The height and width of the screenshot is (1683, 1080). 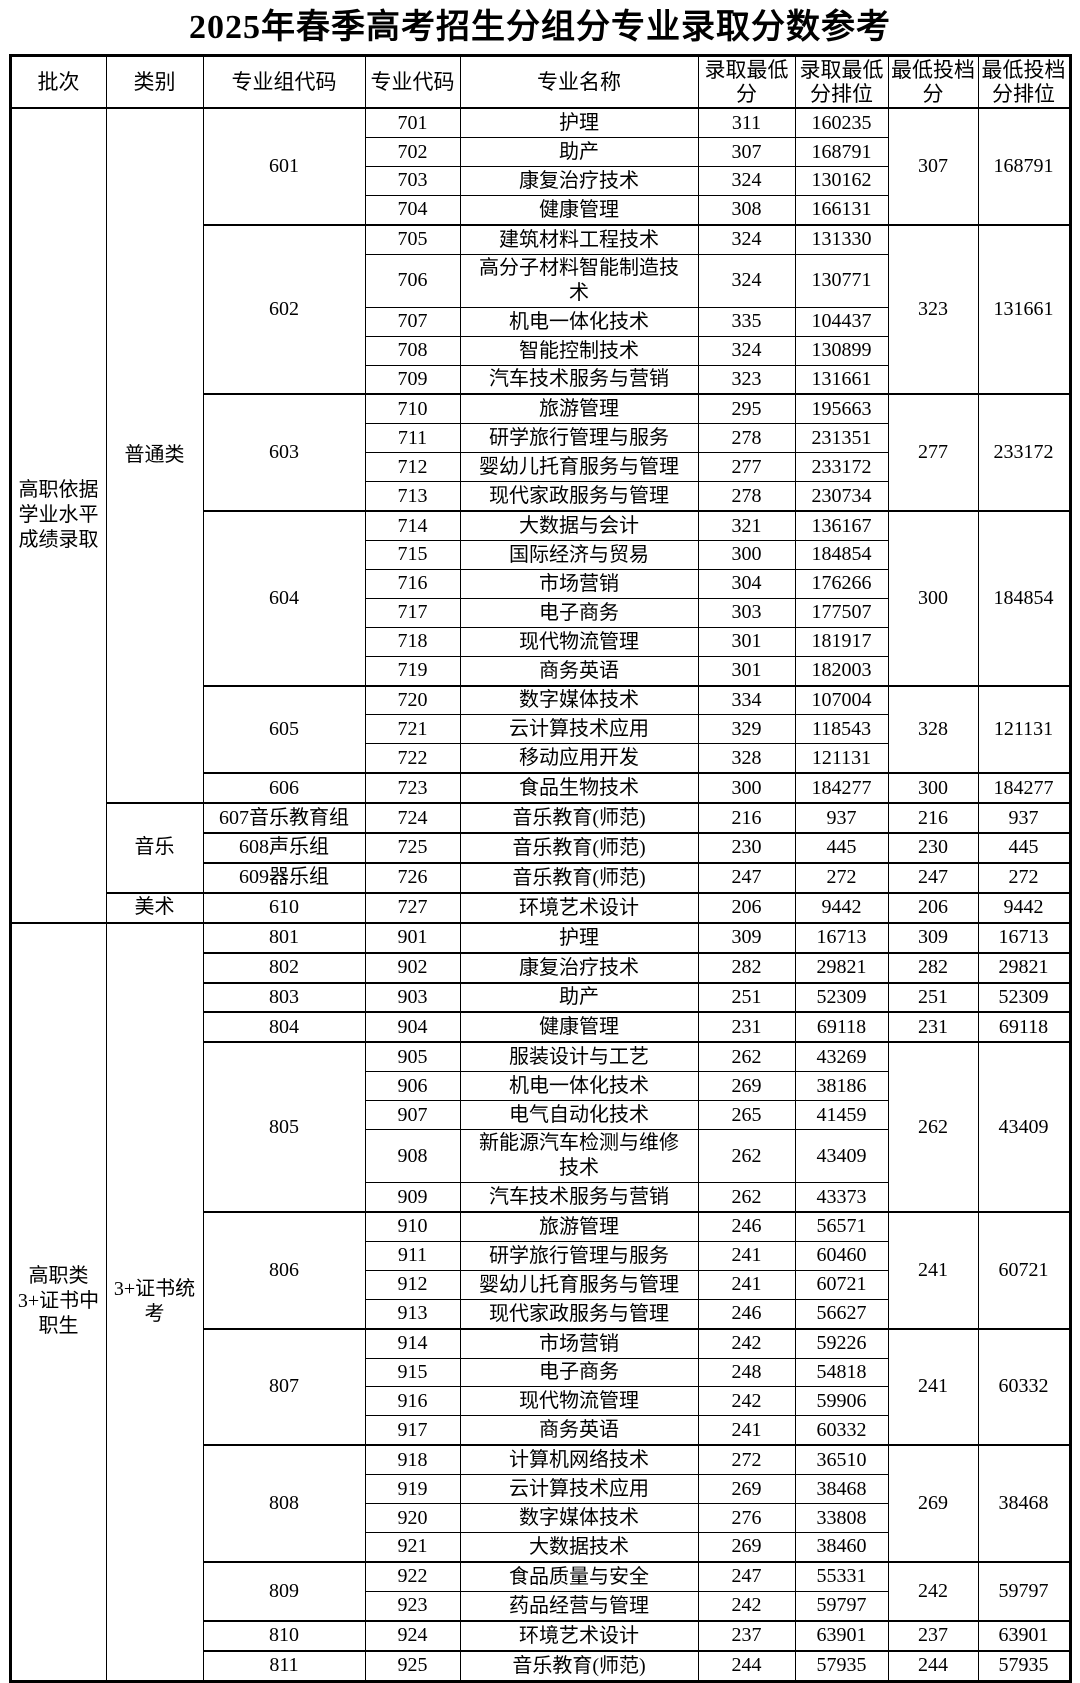 What do you see at coordinates (746, 700) in the screenshot?
I see `min-score-cell: 334` at bounding box center [746, 700].